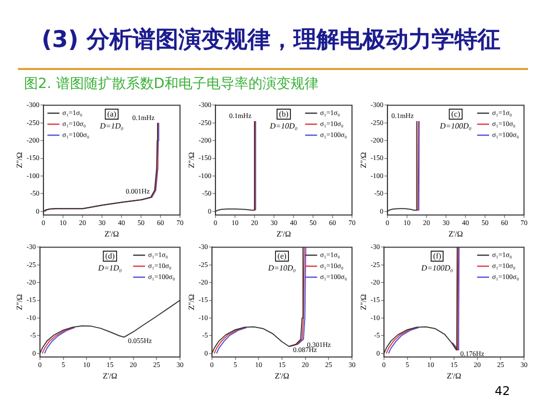 The image size is (542, 406). What do you see at coordinates (455, 113) in the screenshot?
I see `text: (c)` at bounding box center [455, 113].